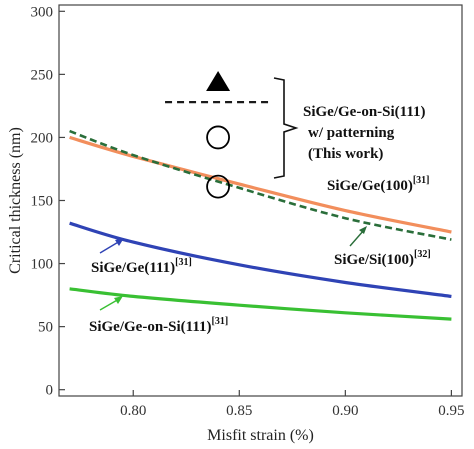  I want to click on y-tick-label: 300, so click(42, 12).